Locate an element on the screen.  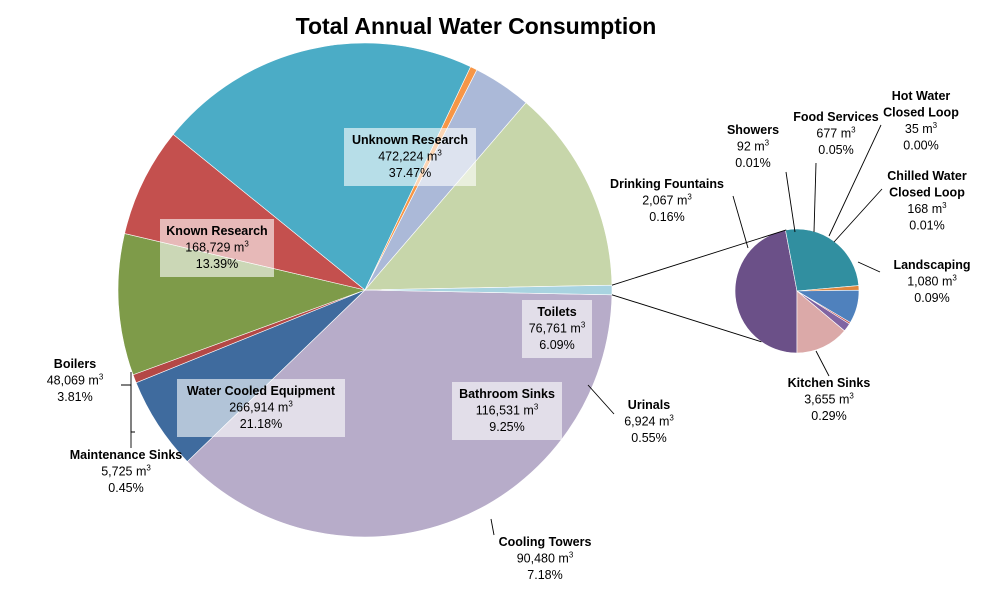
data-label-food-services: Food Services 677 m3 0.05% is located at coordinates (835, 133).